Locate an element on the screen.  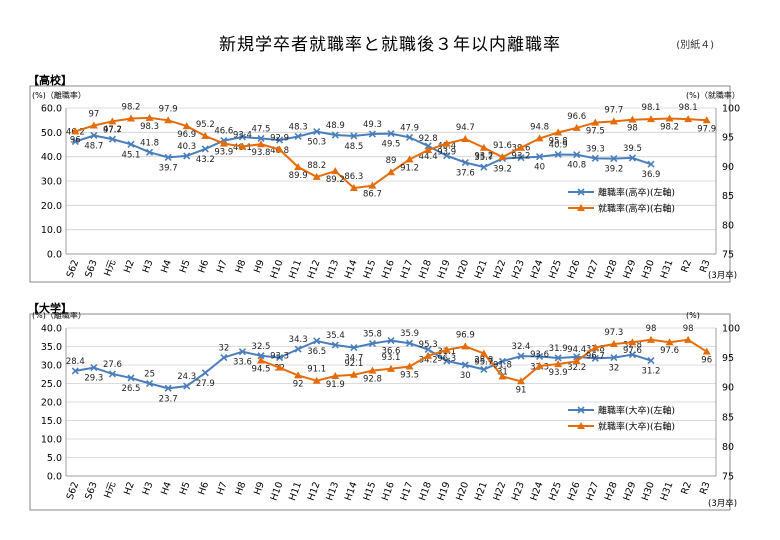
x-tick-label: H3 is located at coordinates (148, 266).